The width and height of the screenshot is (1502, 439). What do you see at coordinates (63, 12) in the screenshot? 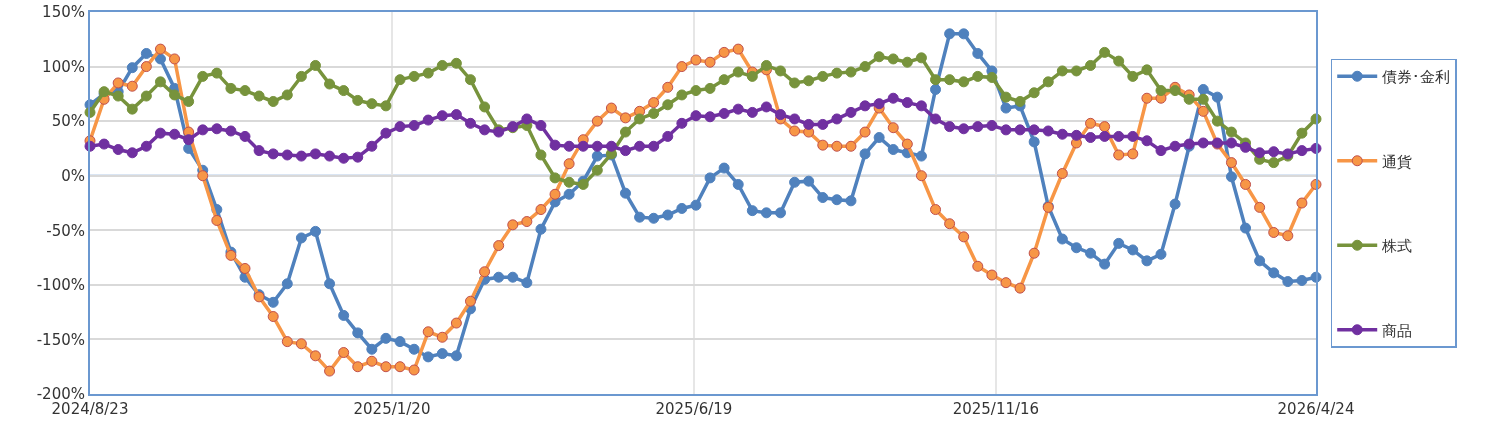
I see `y-tick-label: 150%` at bounding box center [63, 12].